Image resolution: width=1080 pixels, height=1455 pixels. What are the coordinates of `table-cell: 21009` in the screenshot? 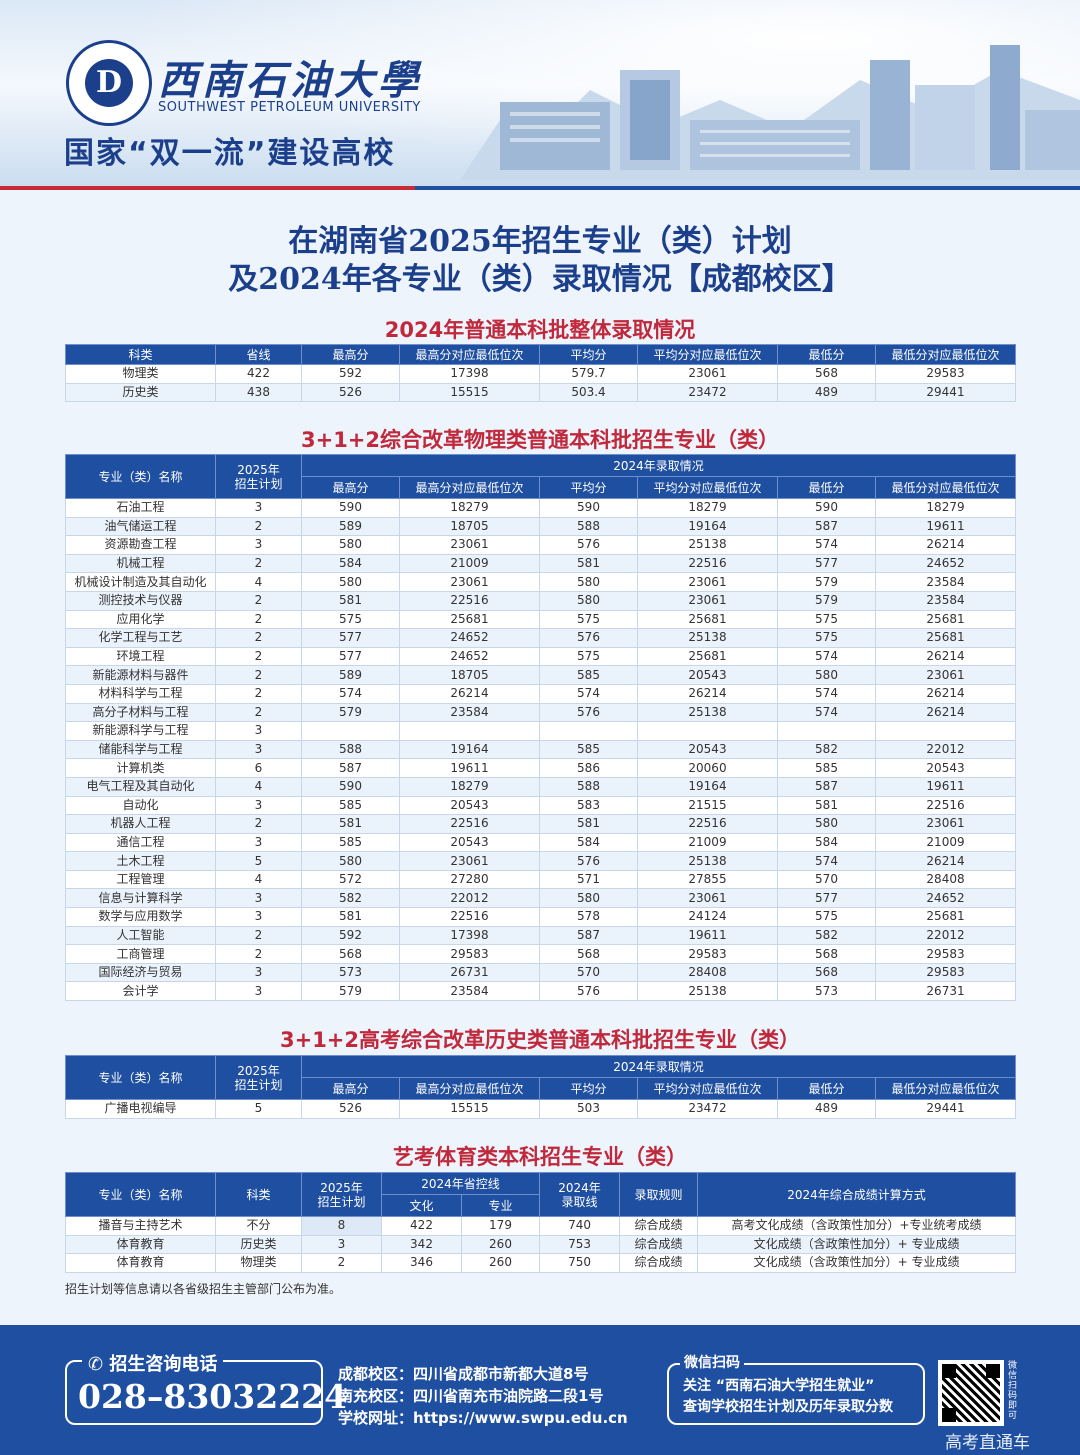 It's located at (945, 842).